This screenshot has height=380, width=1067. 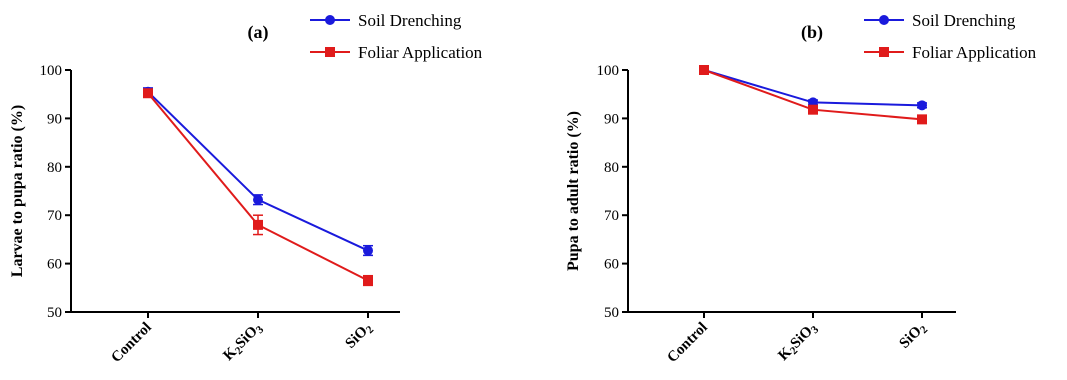 What do you see at coordinates (17, 191) in the screenshot?
I see `y-axis-title: Larvae to pupa ratio (%)` at bounding box center [17, 191].